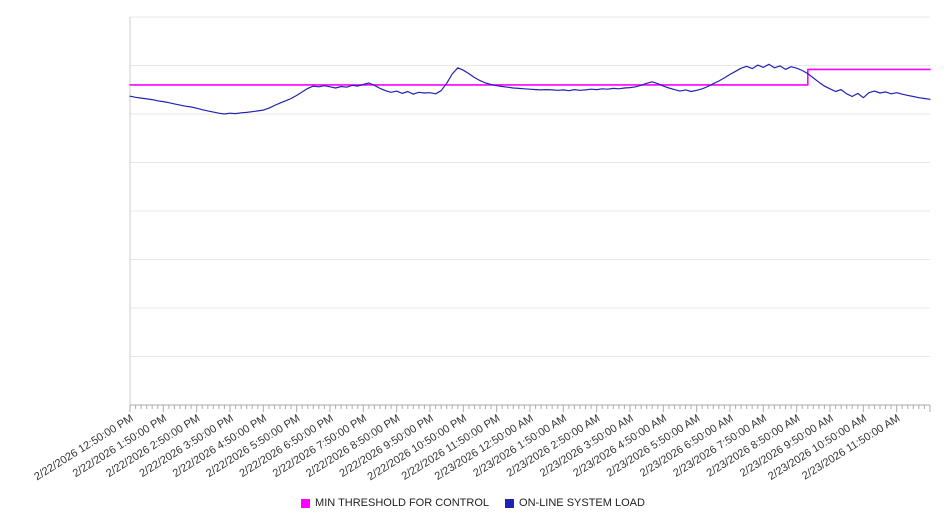  Describe the element at coordinates (510, 503) in the screenshot. I see `legend-swatch-online-system-load` at that location.